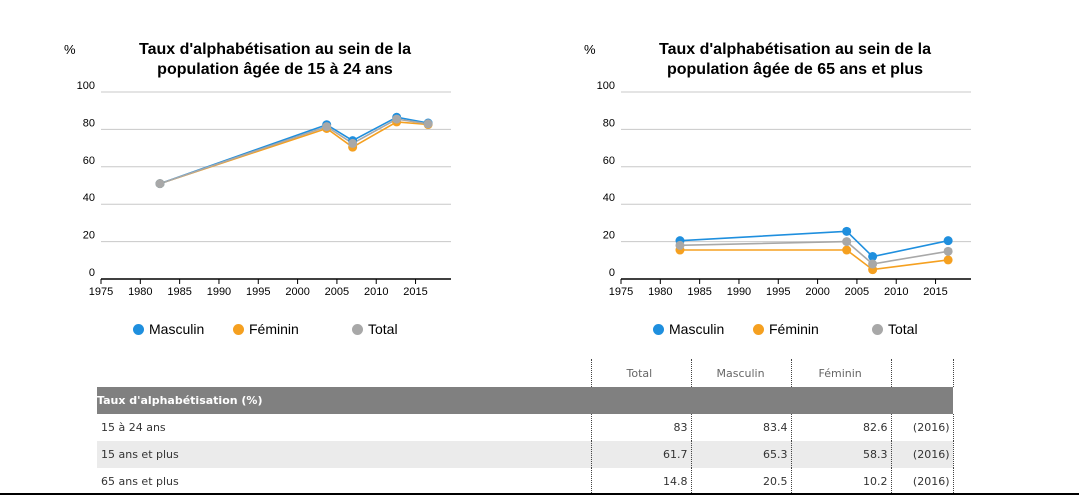  I want to click on column-header-masculin: Masculin, so click(740, 373).